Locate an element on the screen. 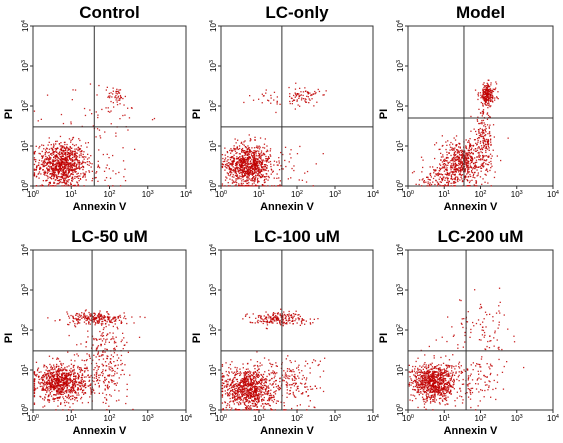 This screenshot has width=563, height=443. y-tick-label: 102 is located at coordinates (213, 106).